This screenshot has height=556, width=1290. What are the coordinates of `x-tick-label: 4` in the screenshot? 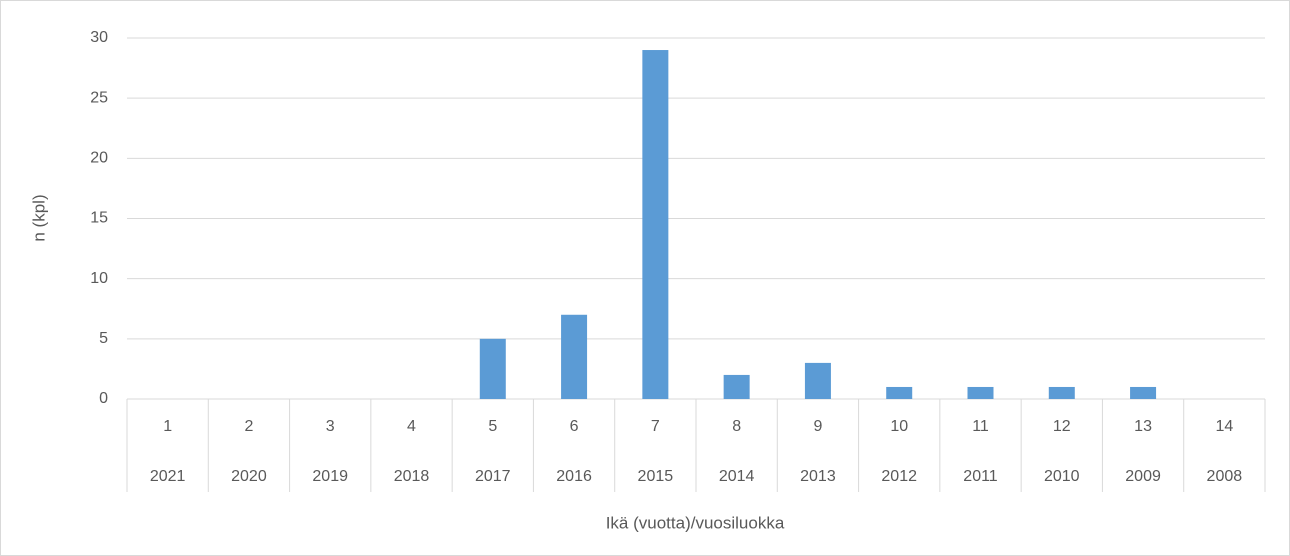 It's located at (411, 426).